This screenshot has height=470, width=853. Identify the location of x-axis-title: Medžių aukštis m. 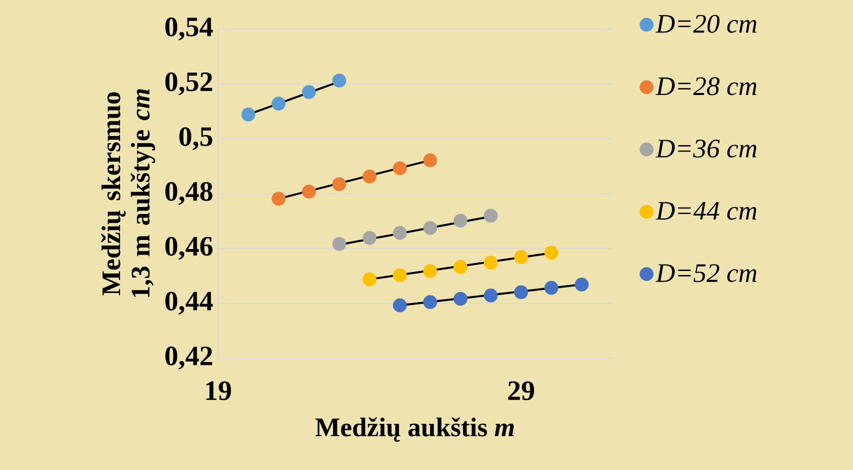
(414, 429).